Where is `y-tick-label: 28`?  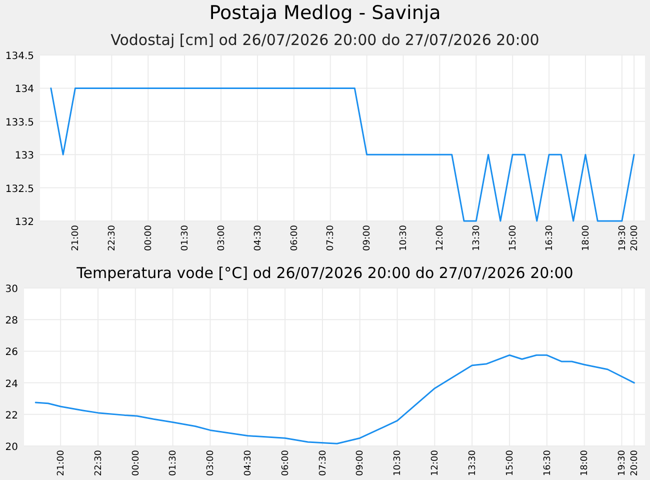 y-tick-label: 28 is located at coordinates (11, 321).